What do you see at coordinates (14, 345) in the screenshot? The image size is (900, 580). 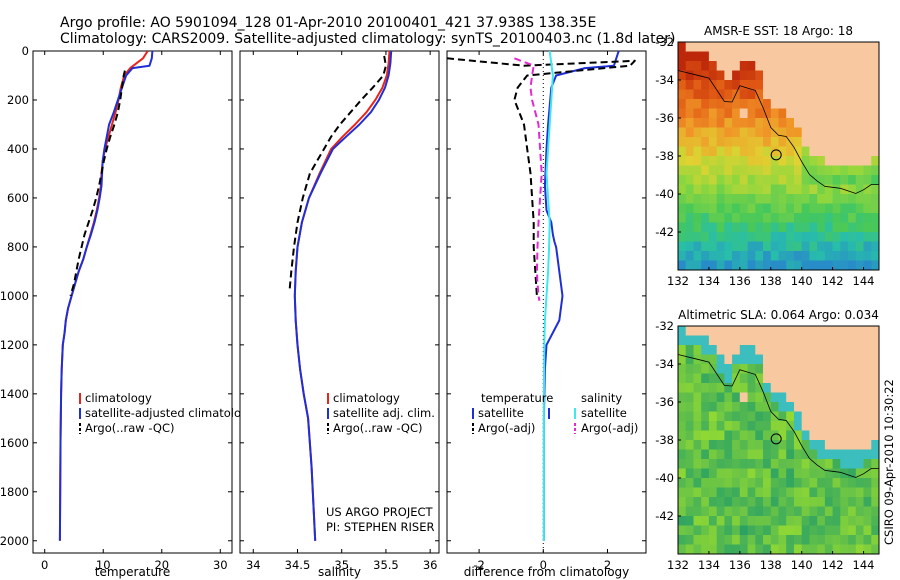 I see `depth-tick-label-1200: 1200` at bounding box center [14, 345].